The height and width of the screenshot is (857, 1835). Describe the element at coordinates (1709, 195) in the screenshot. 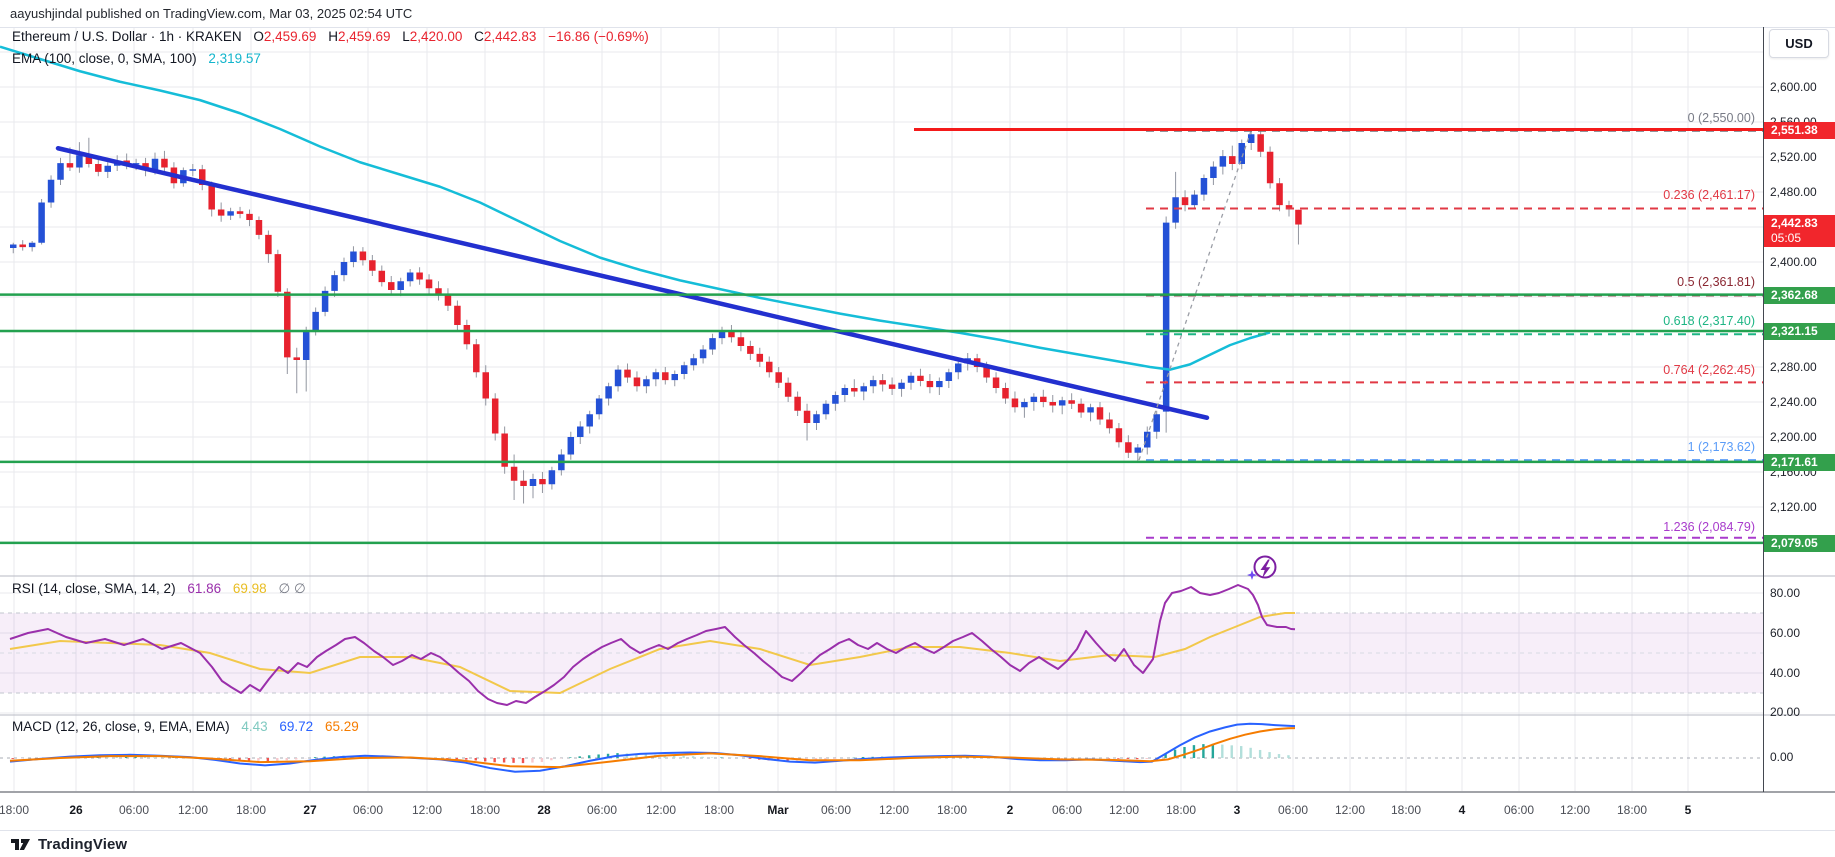

I see `fib-label: 0.236 (2,461.17)` at that location.